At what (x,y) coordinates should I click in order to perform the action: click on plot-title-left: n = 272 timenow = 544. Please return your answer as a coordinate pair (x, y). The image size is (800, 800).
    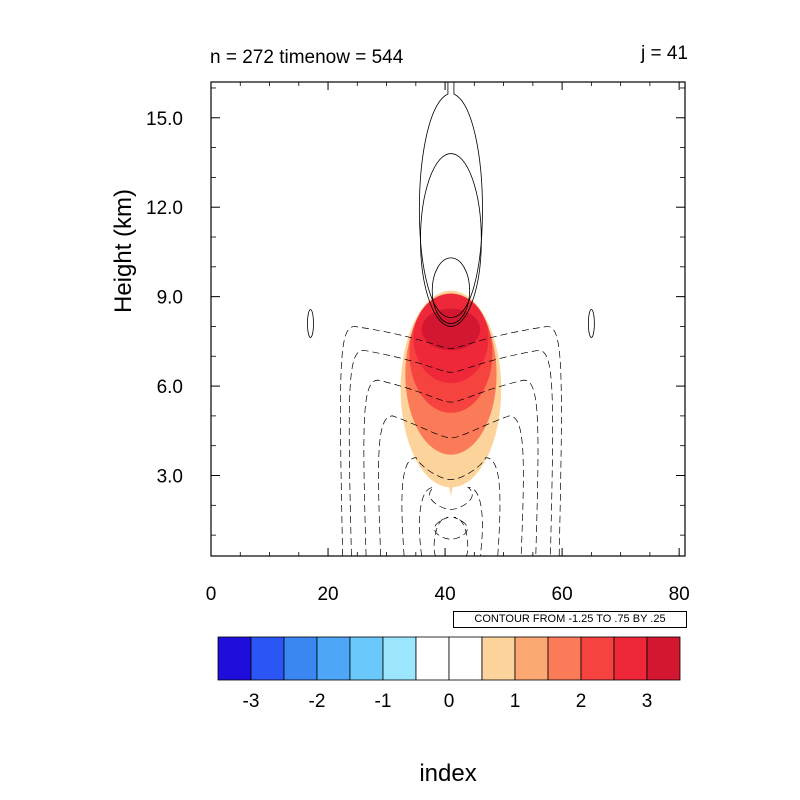
    Looking at the image, I should click on (307, 57).